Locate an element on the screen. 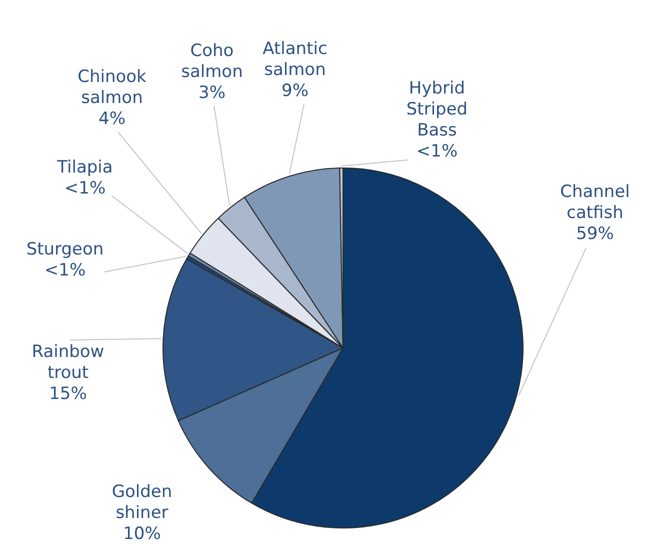  data-label: 9% is located at coordinates (295, 91).